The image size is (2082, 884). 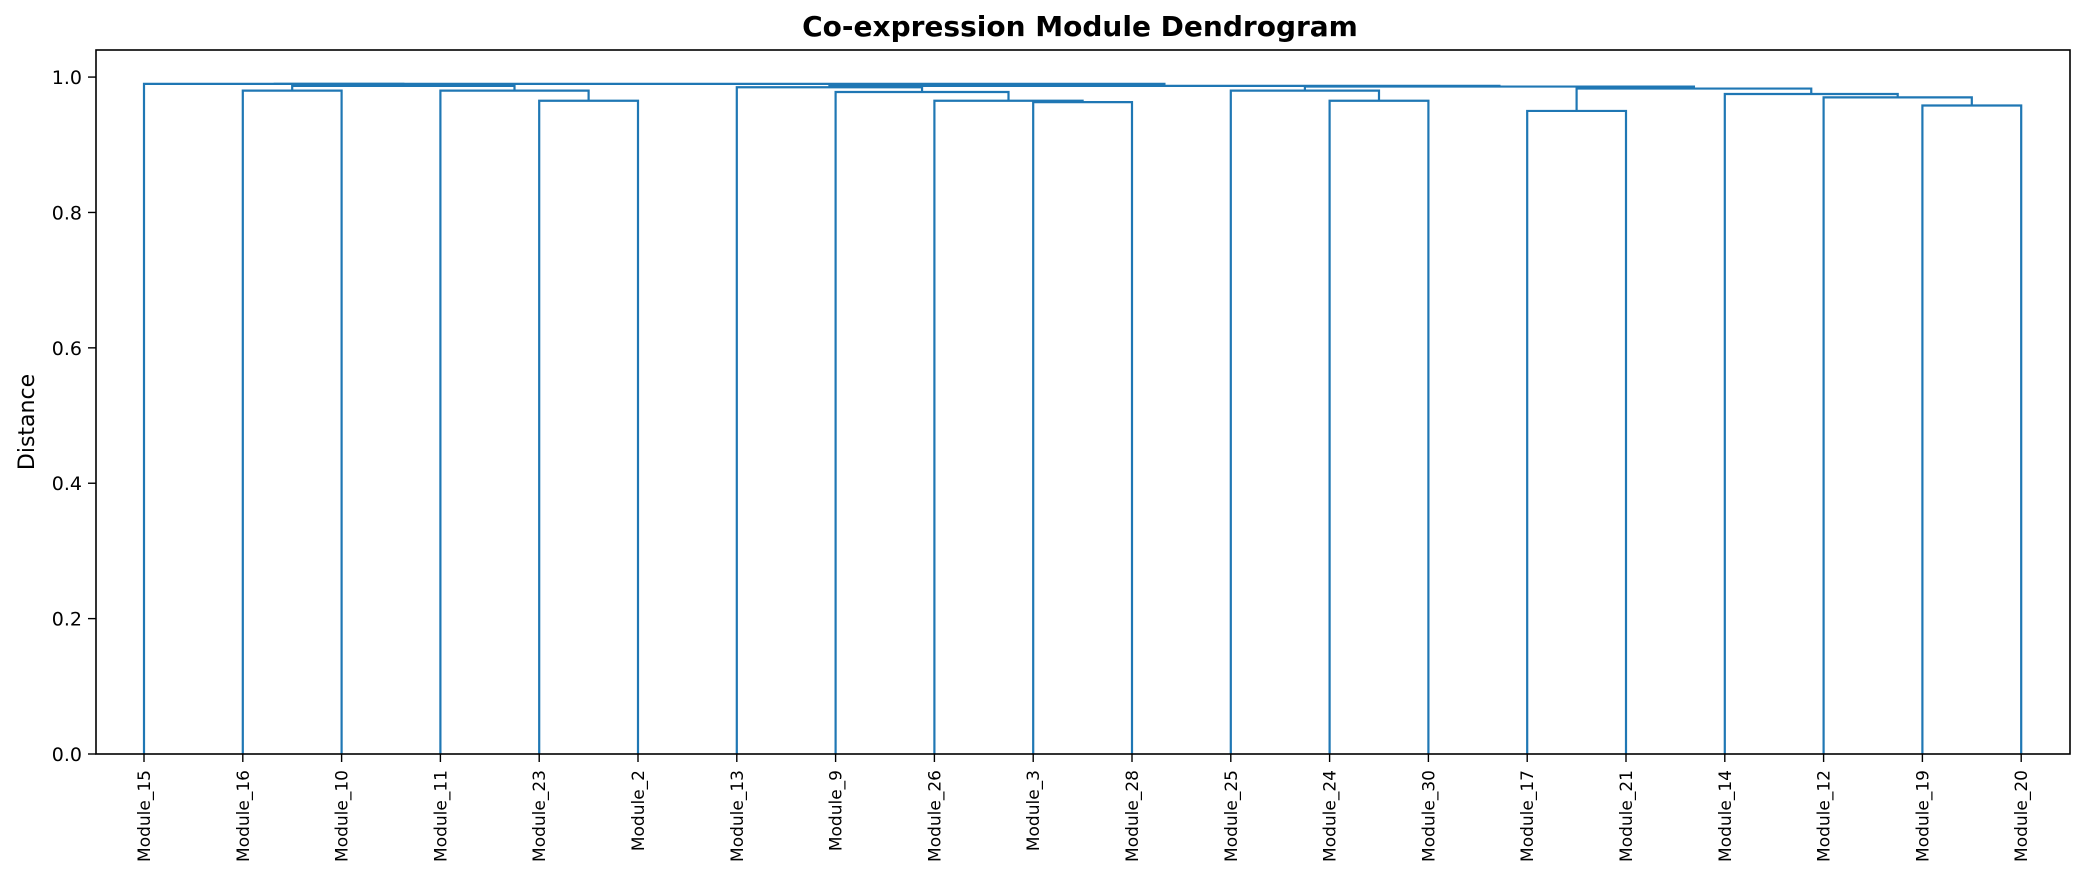 What do you see at coordinates (837, 810) in the screenshot?
I see `leaf-label: Module_9` at bounding box center [837, 810].